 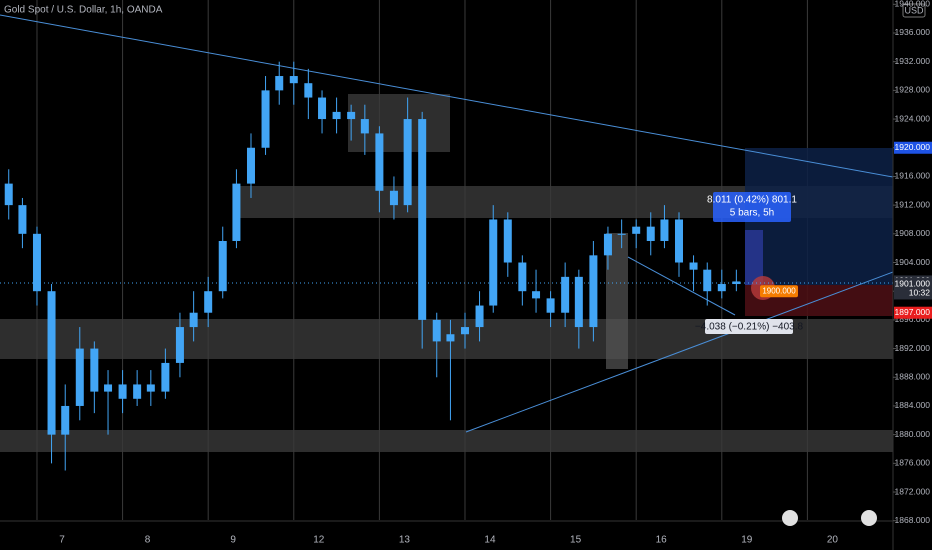 What do you see at coordinates (833, 540) in the screenshot?
I see `x-tick-label: 20` at bounding box center [833, 540].